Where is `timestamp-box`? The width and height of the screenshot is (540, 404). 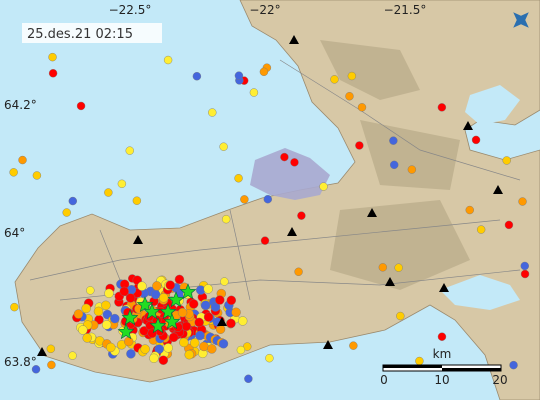
timestamp-box is located at coordinates (92, 33).